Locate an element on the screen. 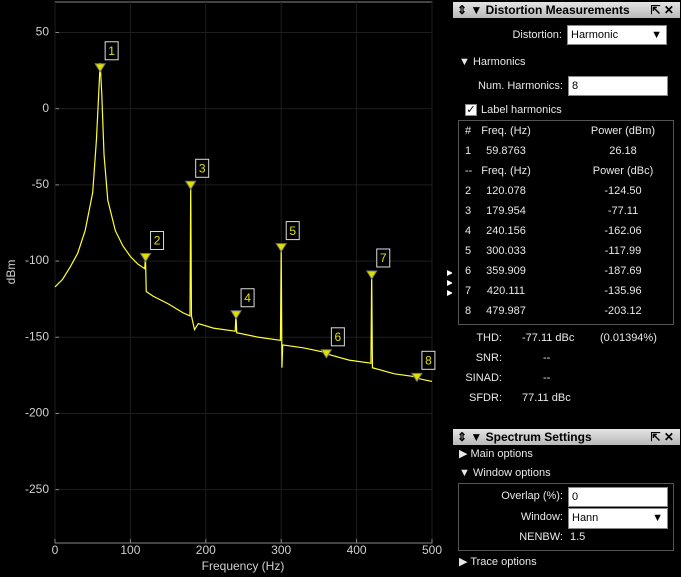 Image resolution: width=681 pixels, height=577 pixels. y-axis-label: dBm is located at coordinates (11, 272).